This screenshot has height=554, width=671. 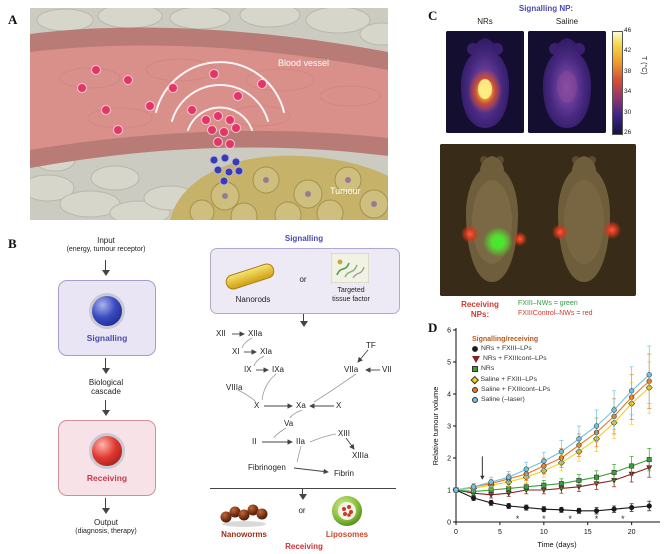 What do you see at coordinates (106, 382) in the screenshot?
I see `biological-cascade-label-1: Biological` at bounding box center [106, 382].